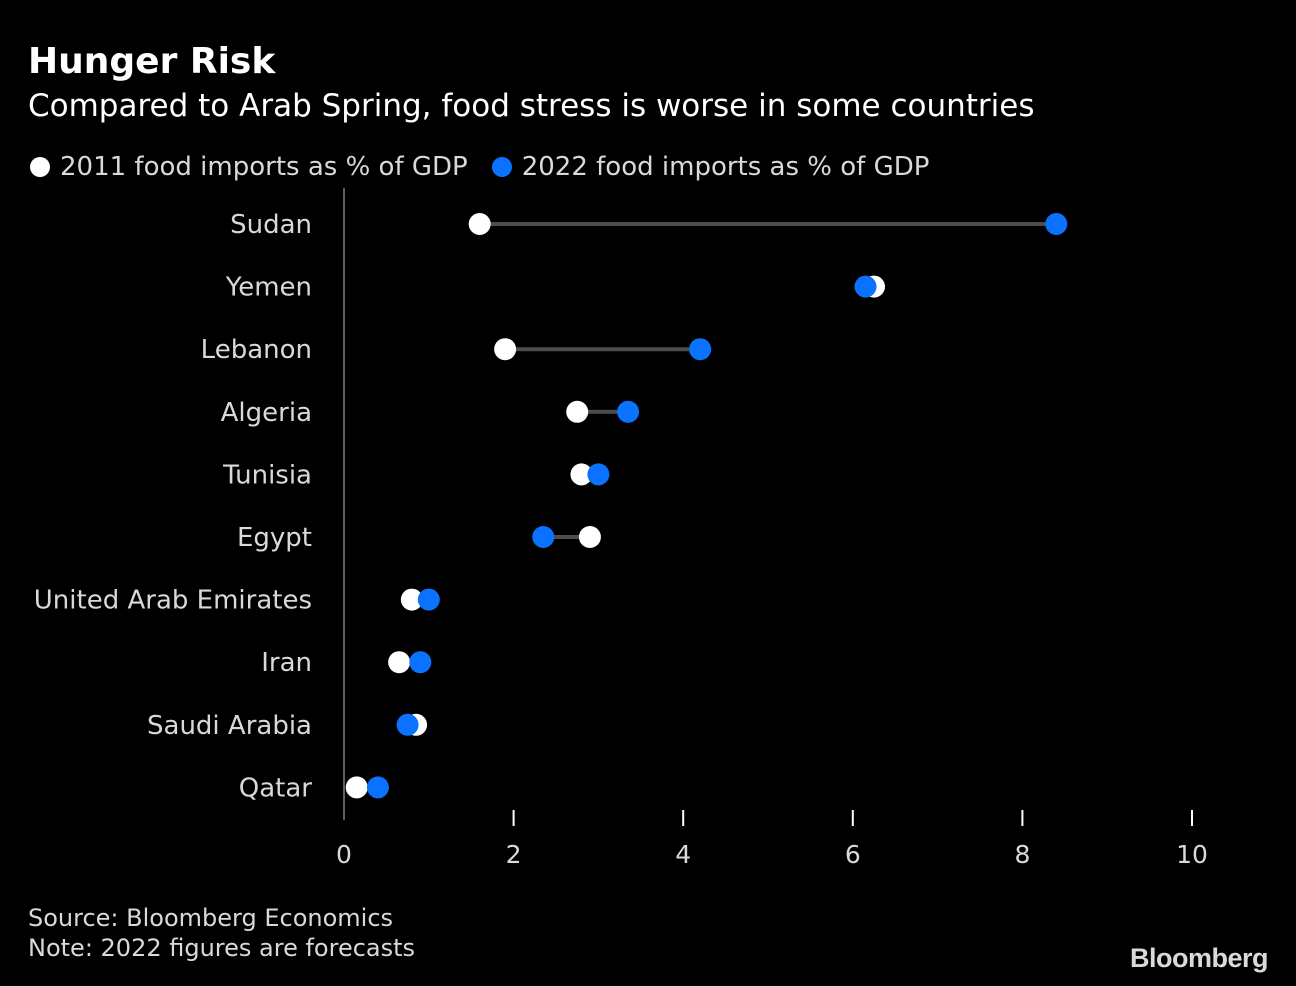 This screenshot has height=986, width=1296. I want to click on legend-label-2011: 2011 food imports as % of GDP, so click(264, 167).